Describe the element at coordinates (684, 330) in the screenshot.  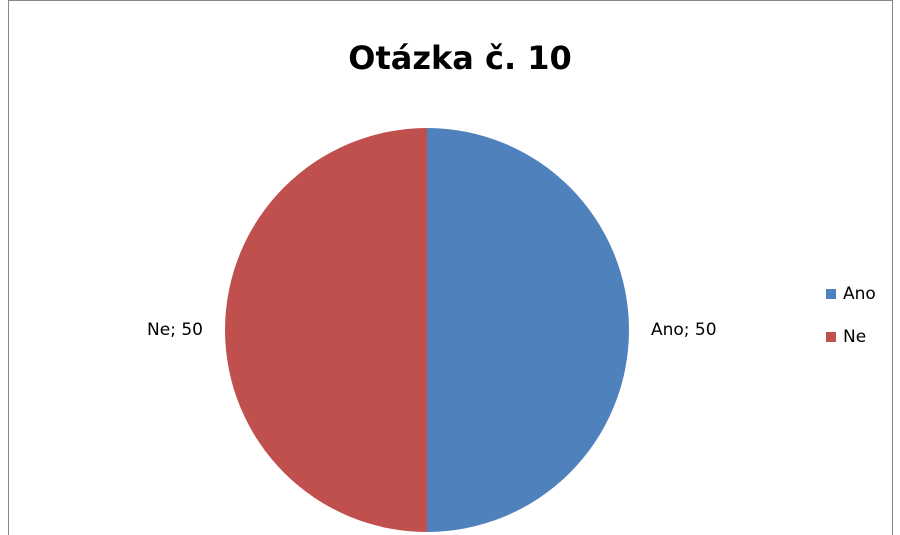
I see `data-label: Ano; 50` at that location.